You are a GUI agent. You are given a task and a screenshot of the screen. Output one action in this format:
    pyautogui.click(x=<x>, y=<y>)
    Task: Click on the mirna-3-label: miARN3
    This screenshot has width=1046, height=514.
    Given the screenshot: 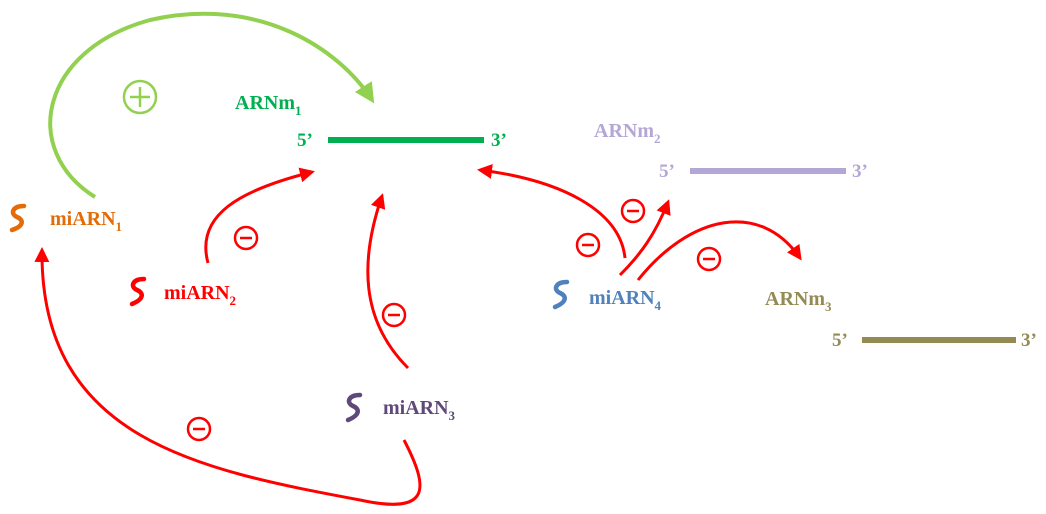 What is the action you would take?
    pyautogui.click(x=419, y=410)
    